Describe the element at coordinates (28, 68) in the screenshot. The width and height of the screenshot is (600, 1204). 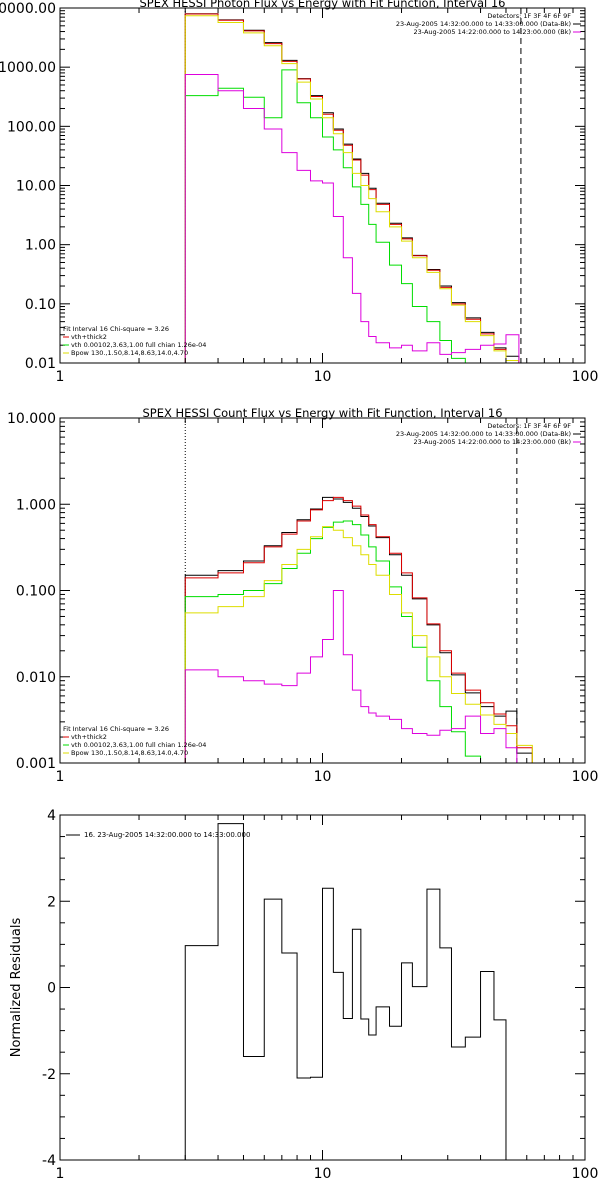
I see `y-tick-label: 1000.00` at that location.